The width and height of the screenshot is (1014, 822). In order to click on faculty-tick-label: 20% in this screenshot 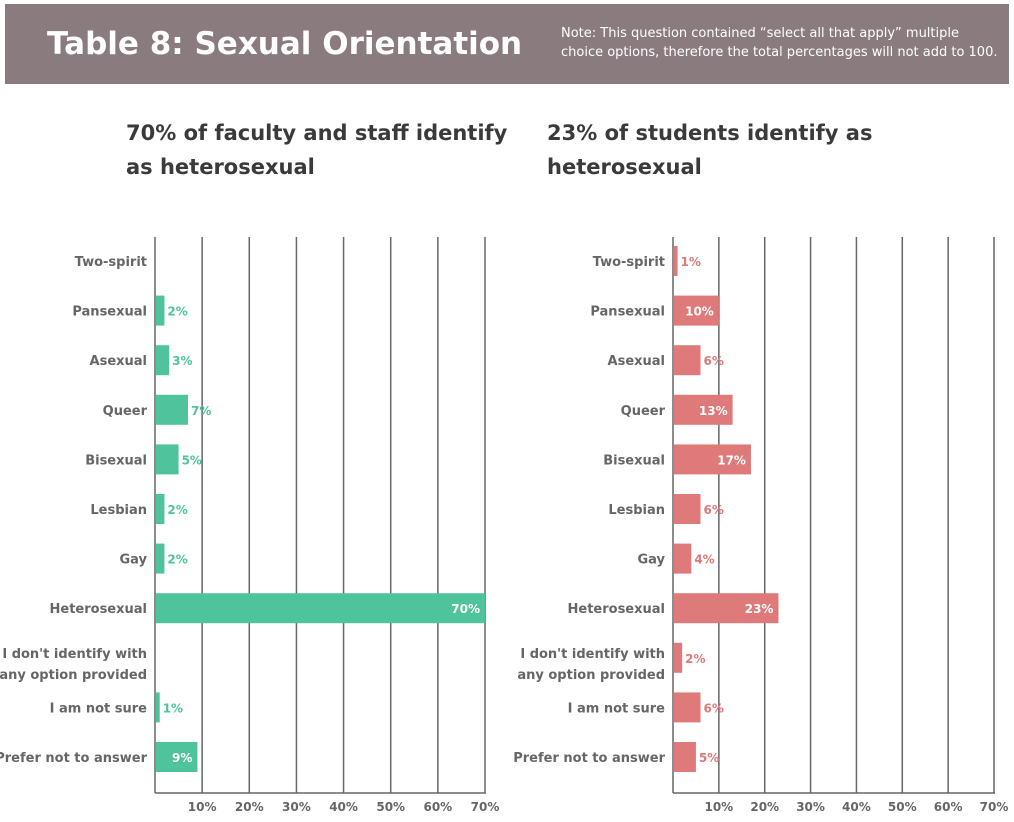, I will do `click(249, 807)`.